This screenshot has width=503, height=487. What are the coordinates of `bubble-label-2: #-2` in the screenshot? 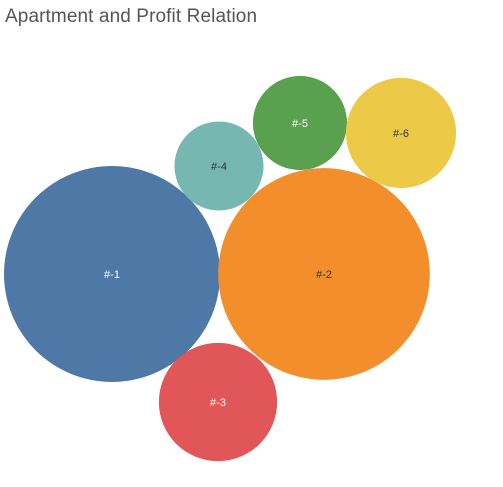 It's located at (324, 275).